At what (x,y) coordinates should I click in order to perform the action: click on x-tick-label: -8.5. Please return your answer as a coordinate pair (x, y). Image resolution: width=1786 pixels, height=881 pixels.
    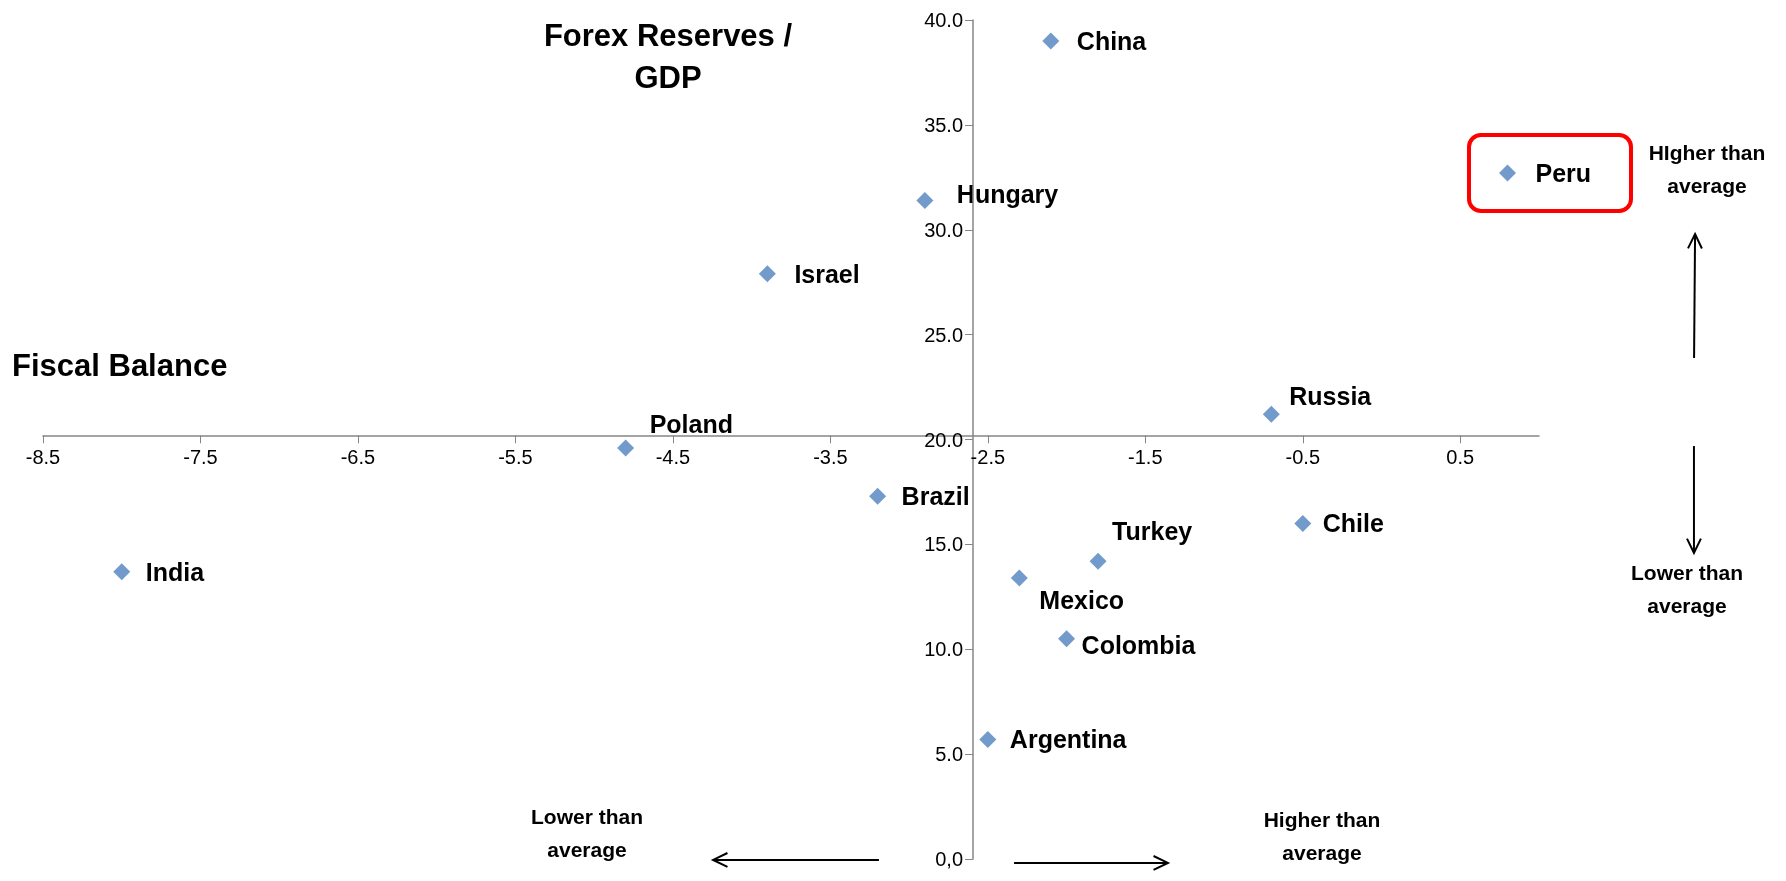
    Looking at the image, I should click on (43, 457).